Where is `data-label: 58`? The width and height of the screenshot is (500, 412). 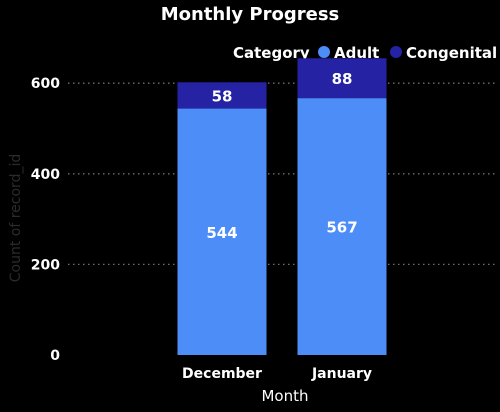 data-label: 58 is located at coordinates (222, 96).